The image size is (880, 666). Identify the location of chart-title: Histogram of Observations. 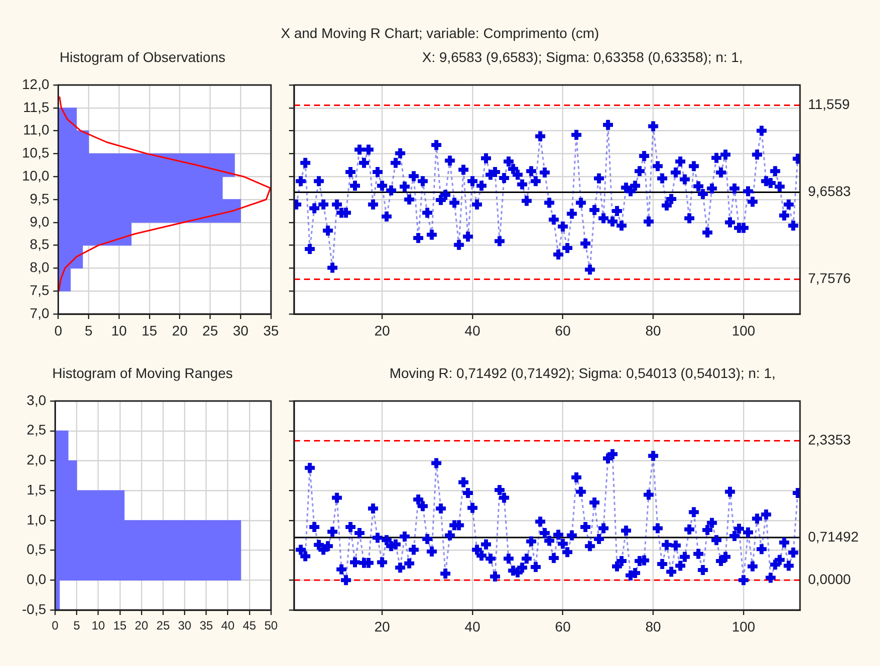
(142, 57).